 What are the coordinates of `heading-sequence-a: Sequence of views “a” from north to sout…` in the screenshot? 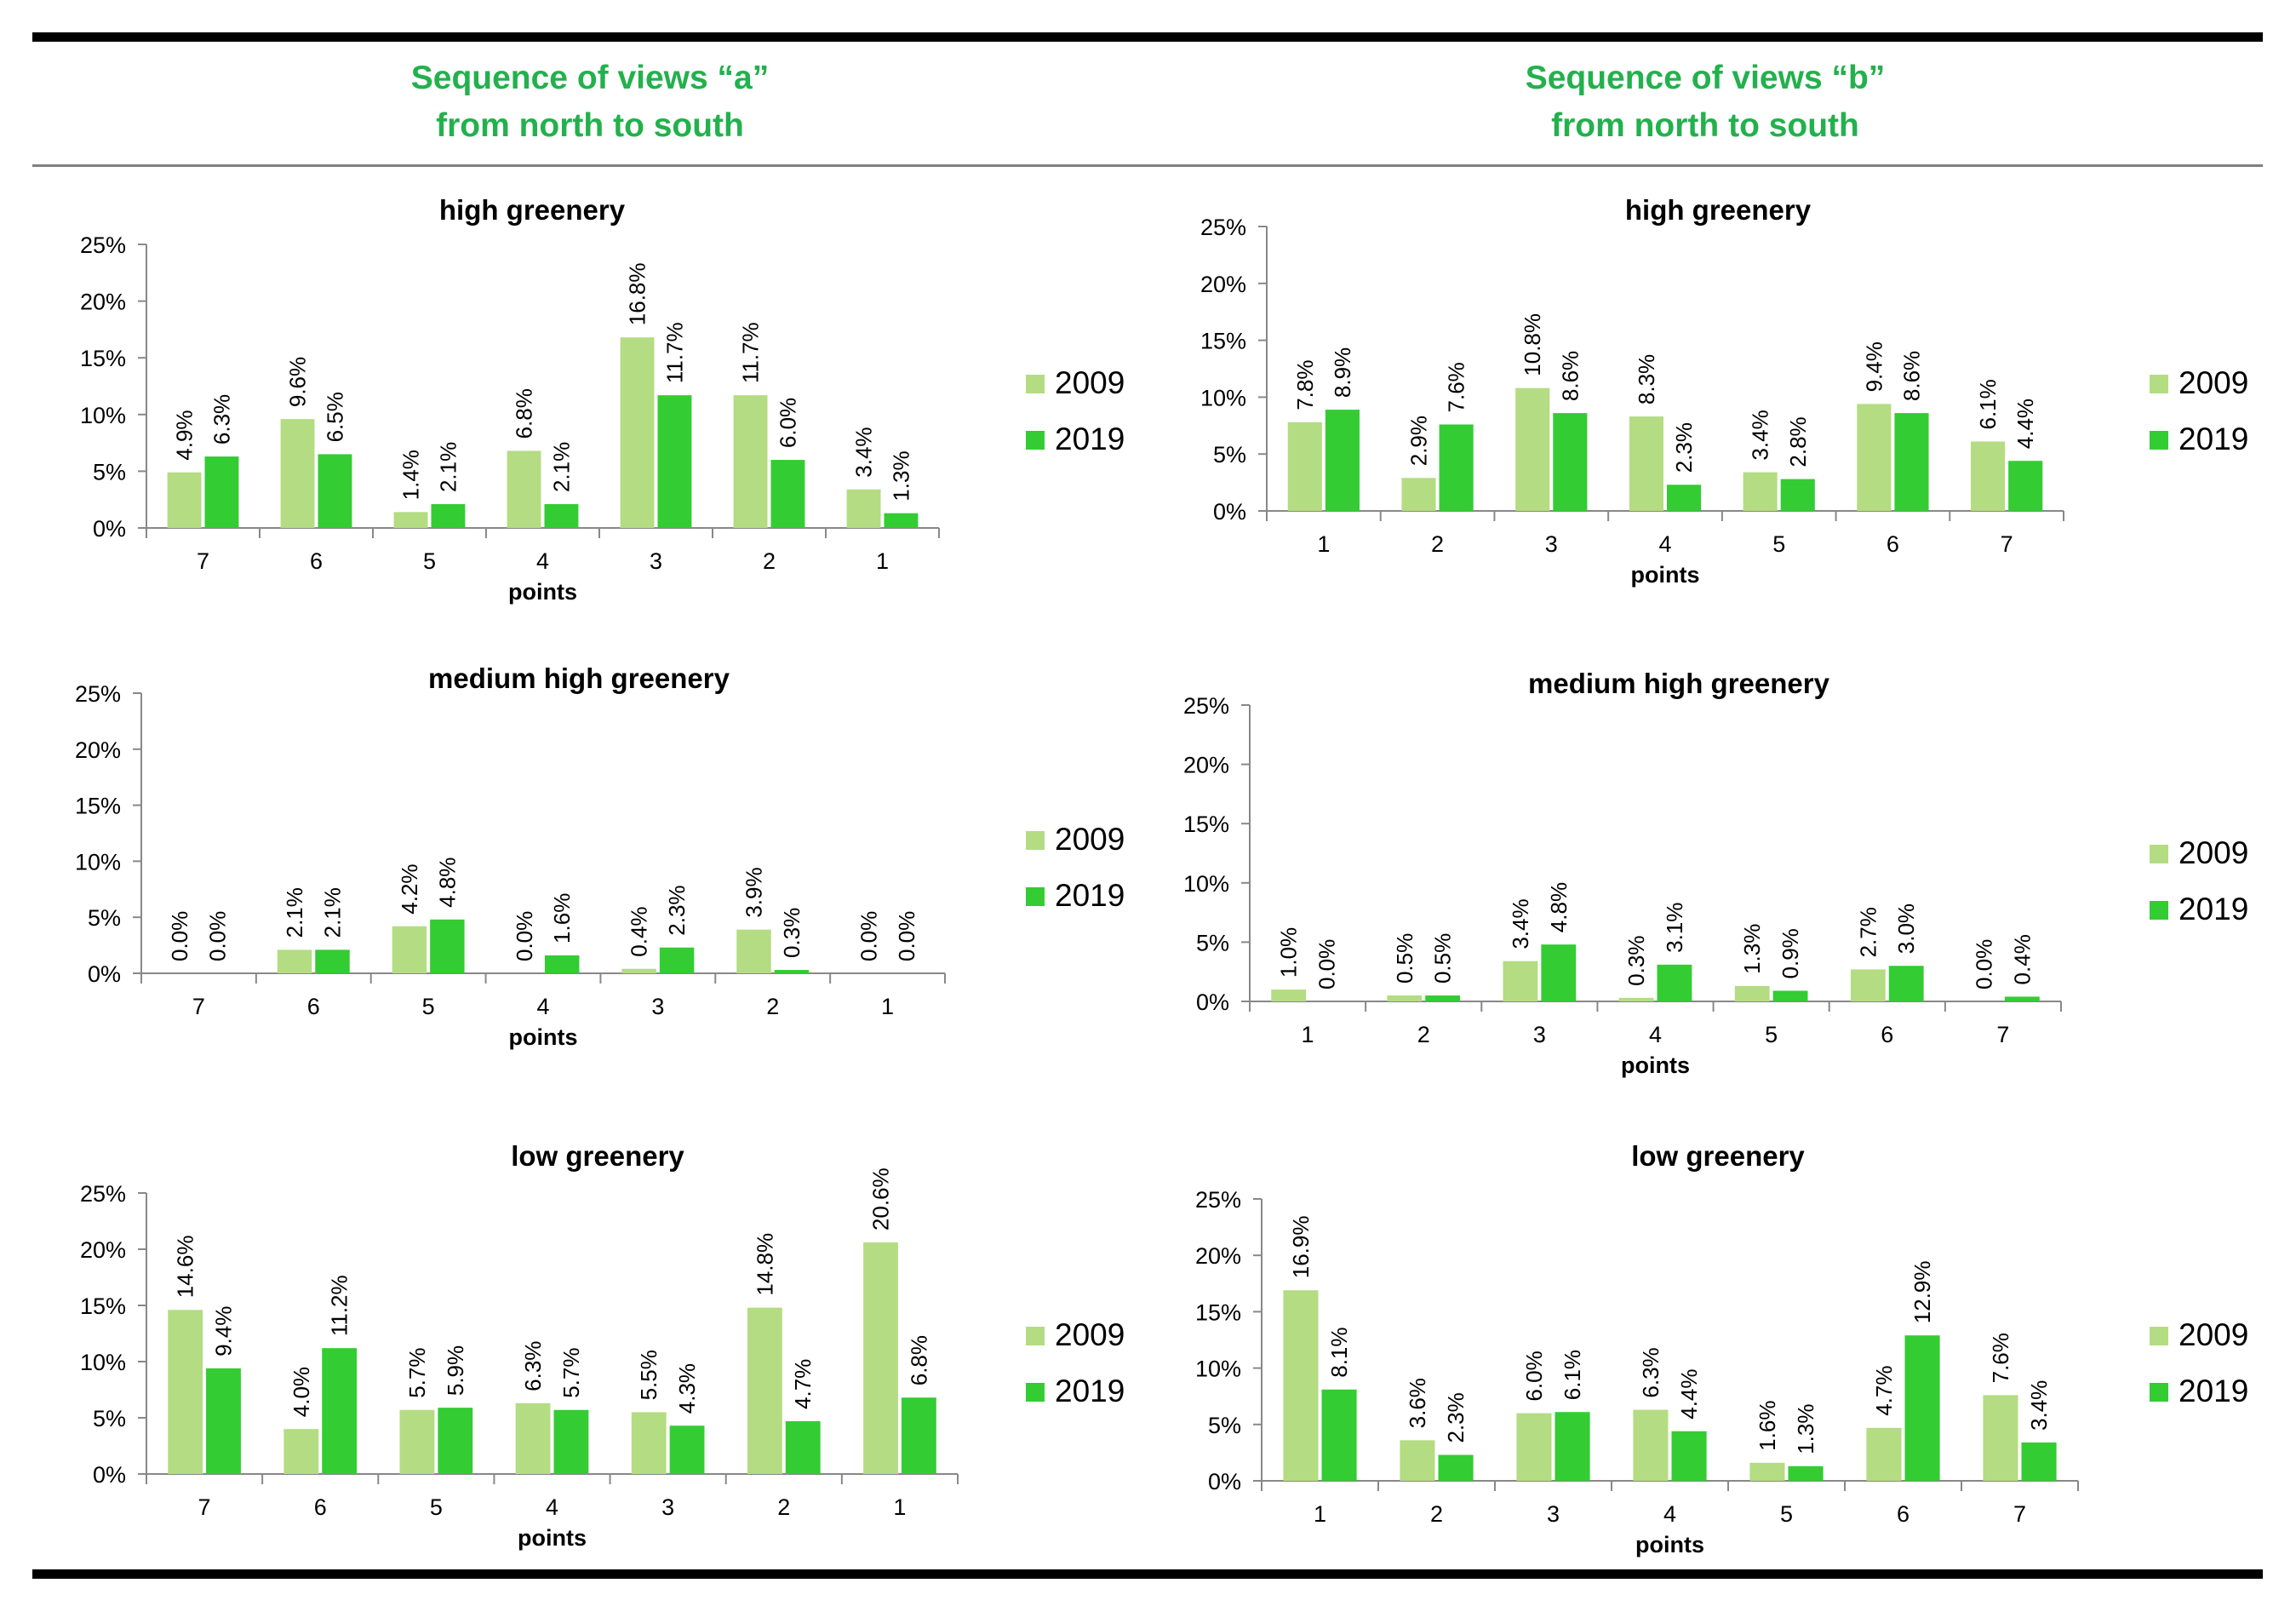 It's located at (590, 102).